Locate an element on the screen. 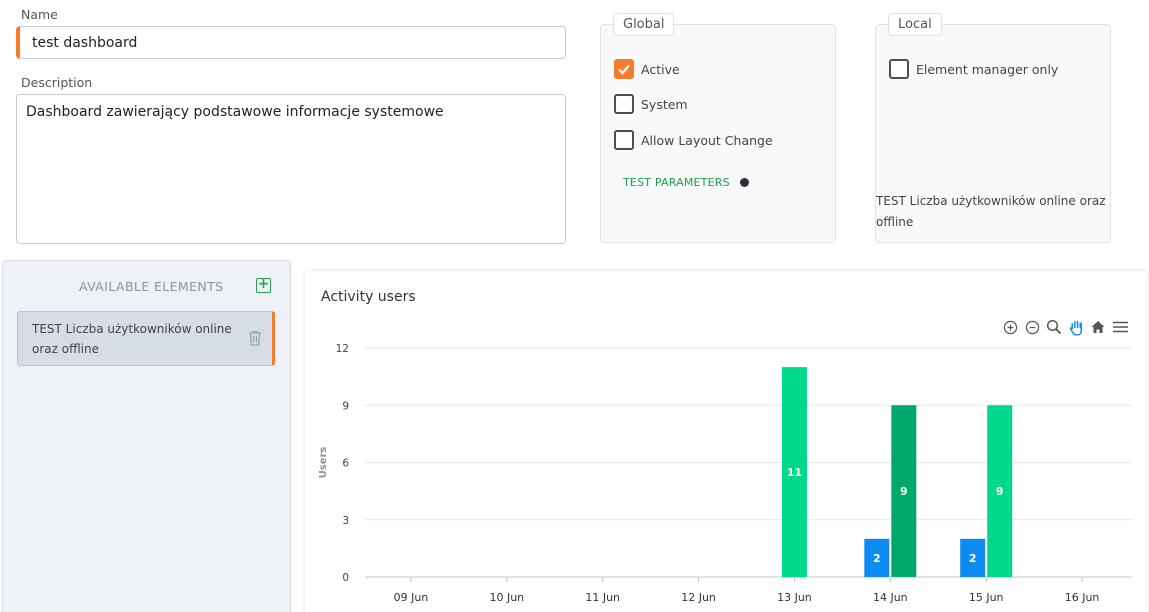  element-manager-only-checkbox is located at coordinates (899, 69).